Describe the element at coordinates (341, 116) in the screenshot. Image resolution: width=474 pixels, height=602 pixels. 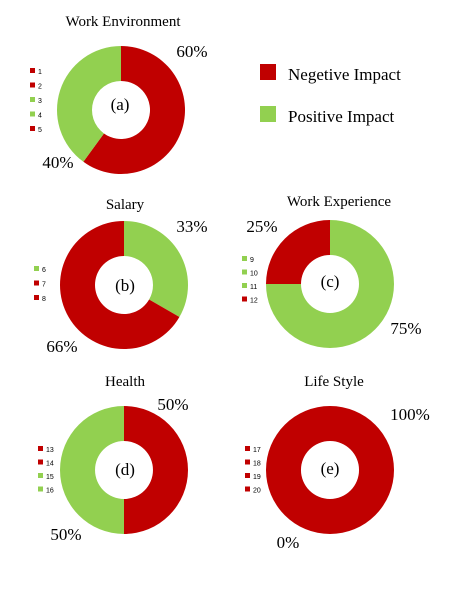
I see `legend-label-positive: Positive Impact` at that location.